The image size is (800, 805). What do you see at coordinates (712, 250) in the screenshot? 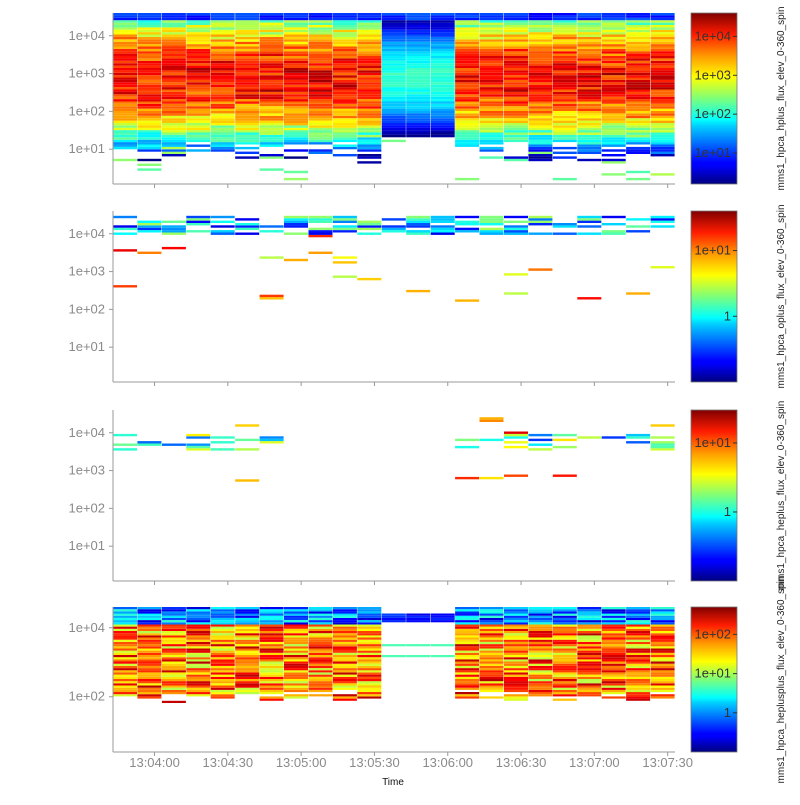
I see `colorbar-tick-label: 1e+01` at bounding box center [712, 250].